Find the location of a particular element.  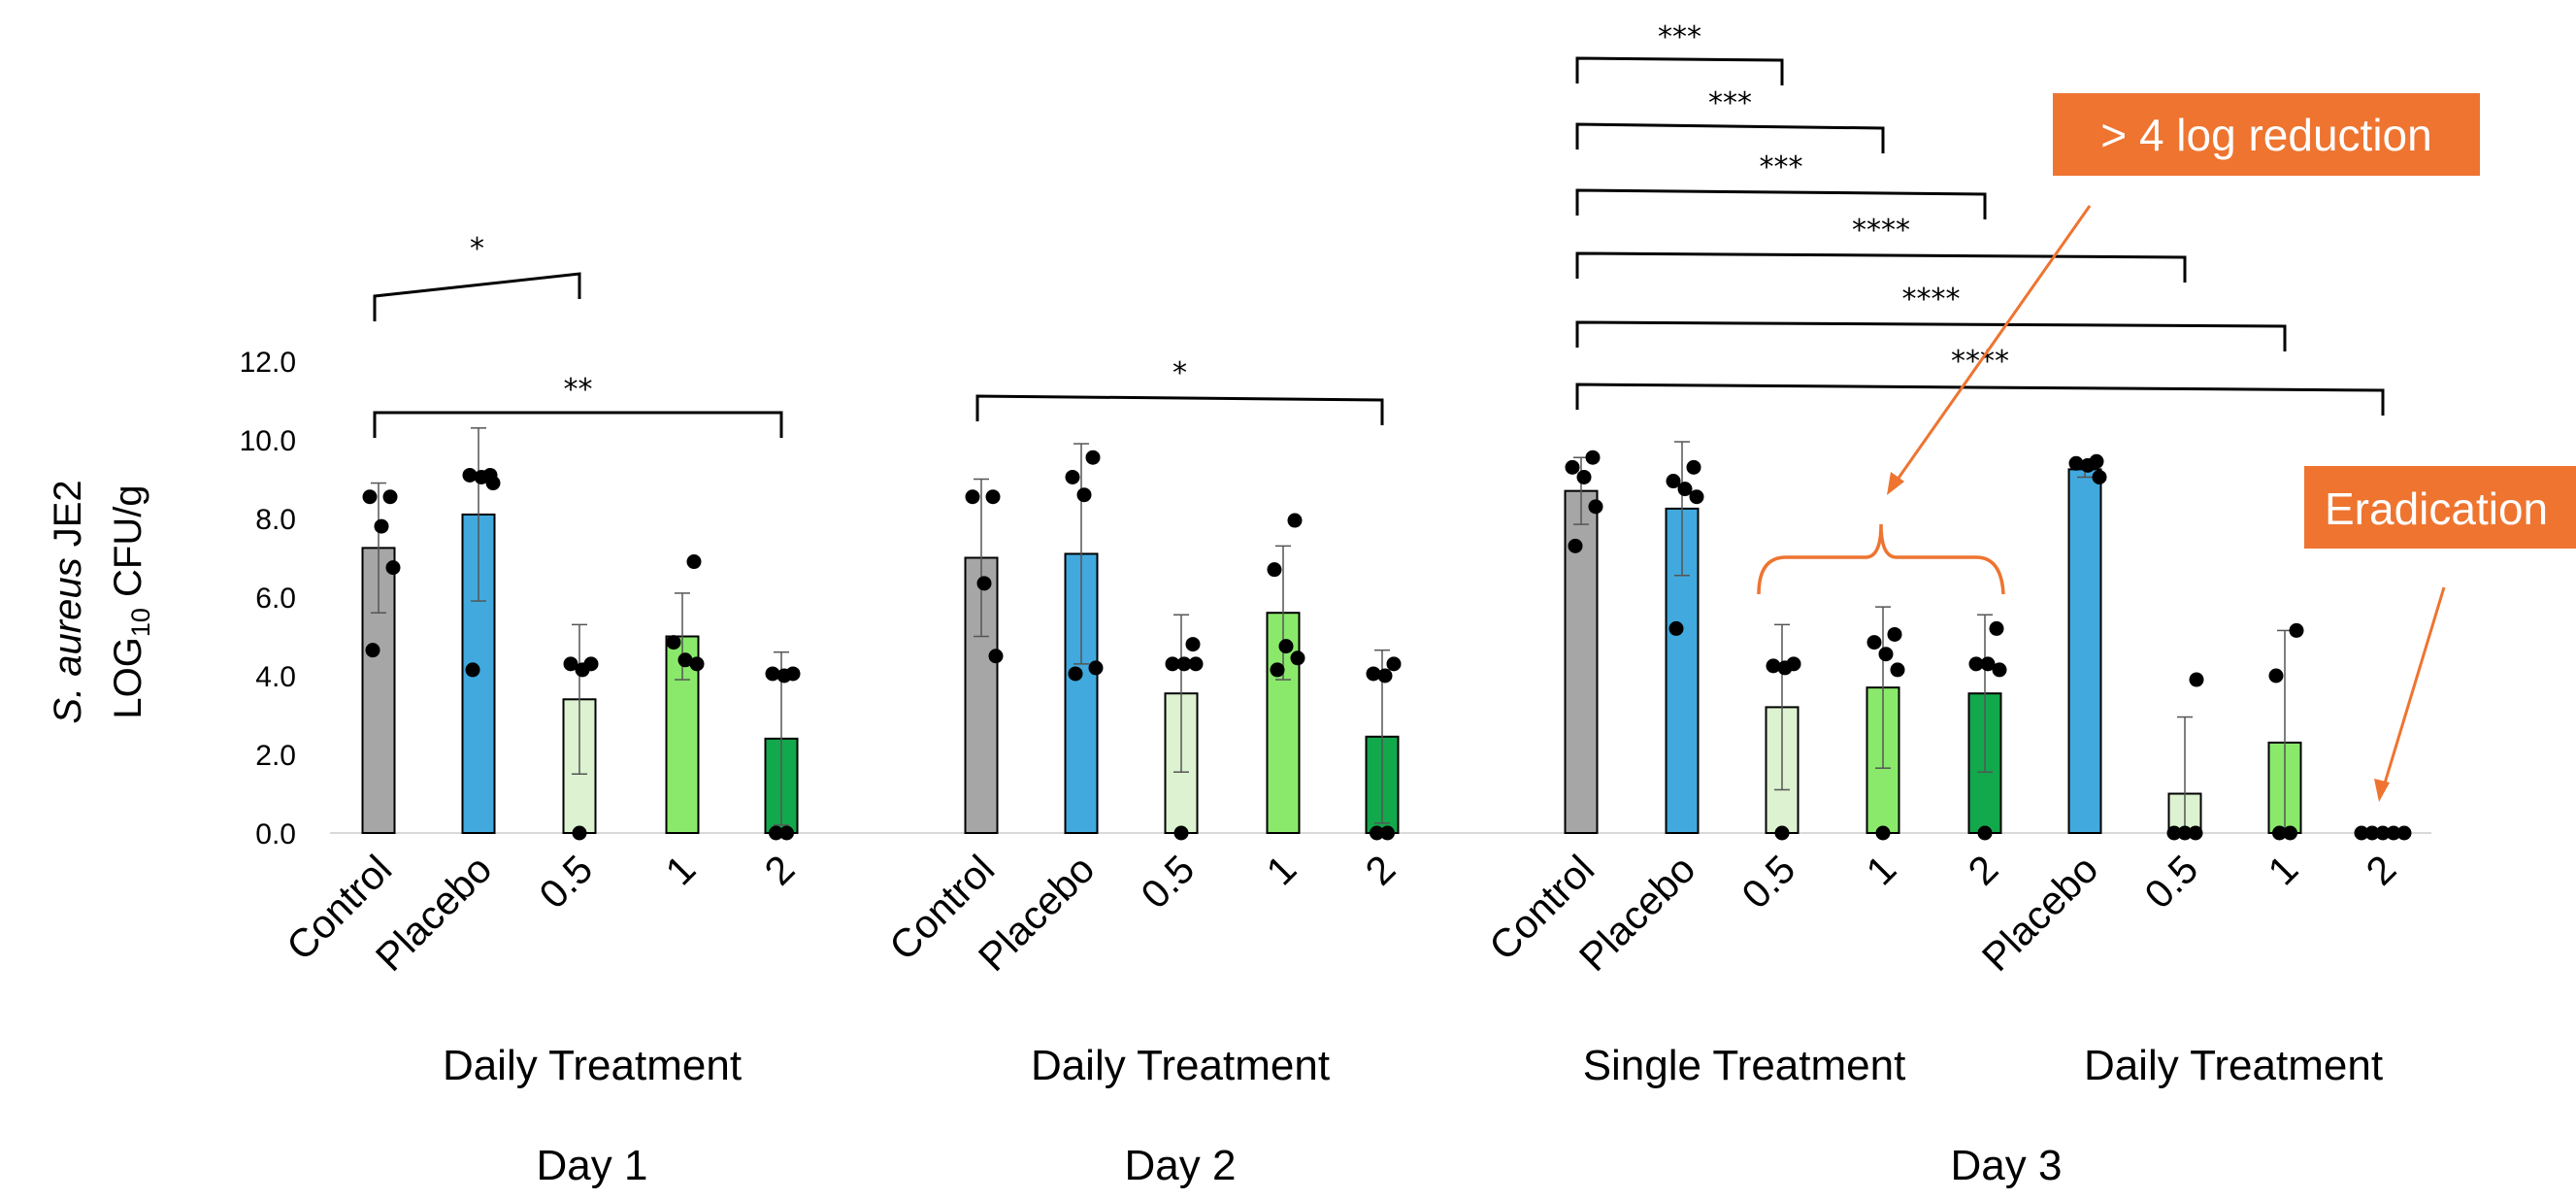

treatment-label: Single Treatment is located at coordinates (1744, 1065).